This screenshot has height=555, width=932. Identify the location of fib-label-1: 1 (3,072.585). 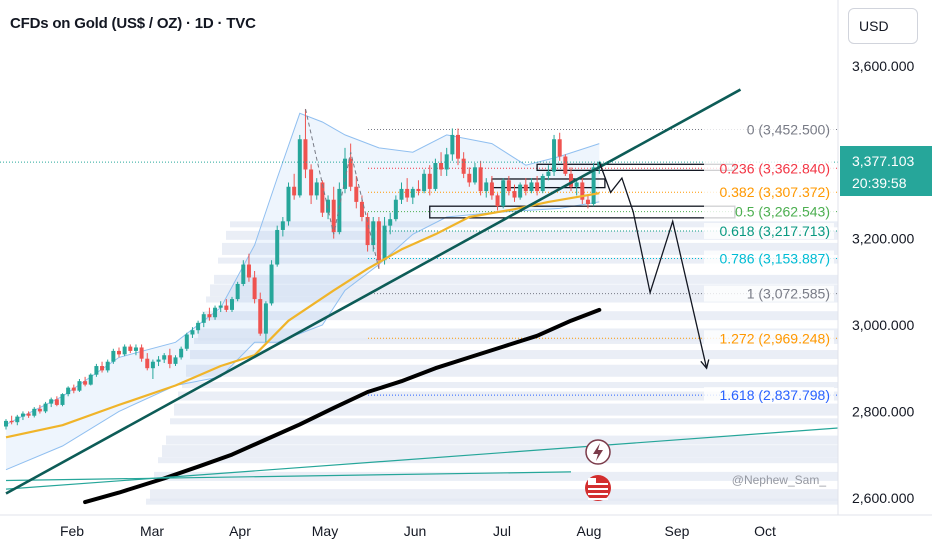
(788, 294).